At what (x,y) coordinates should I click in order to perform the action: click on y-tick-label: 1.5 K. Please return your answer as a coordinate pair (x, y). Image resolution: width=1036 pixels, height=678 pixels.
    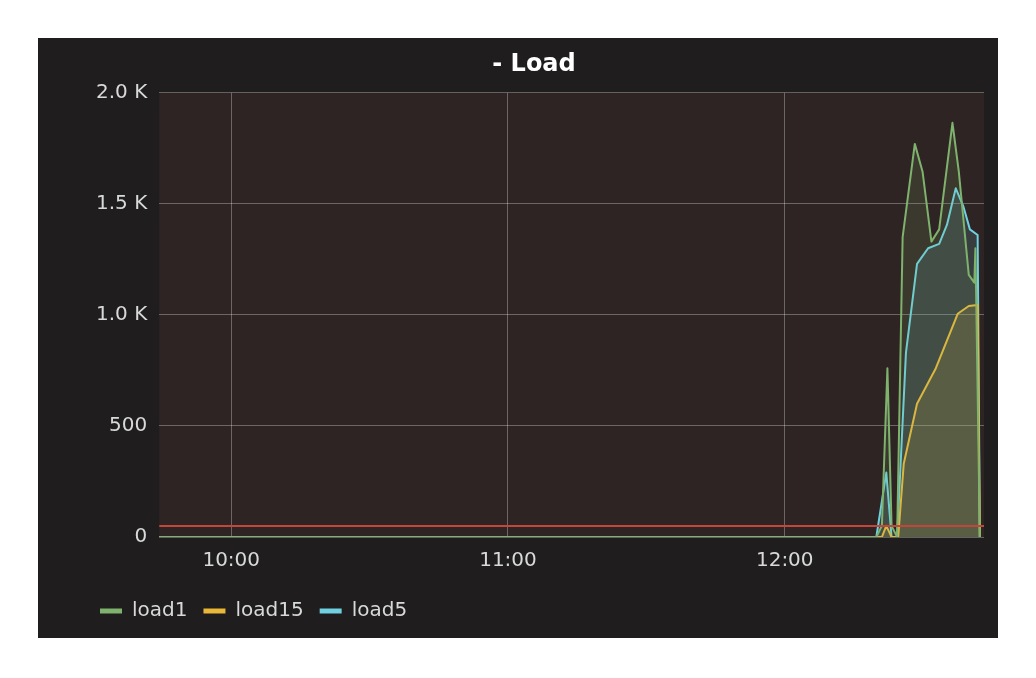
    Looking at the image, I should click on (122, 202).